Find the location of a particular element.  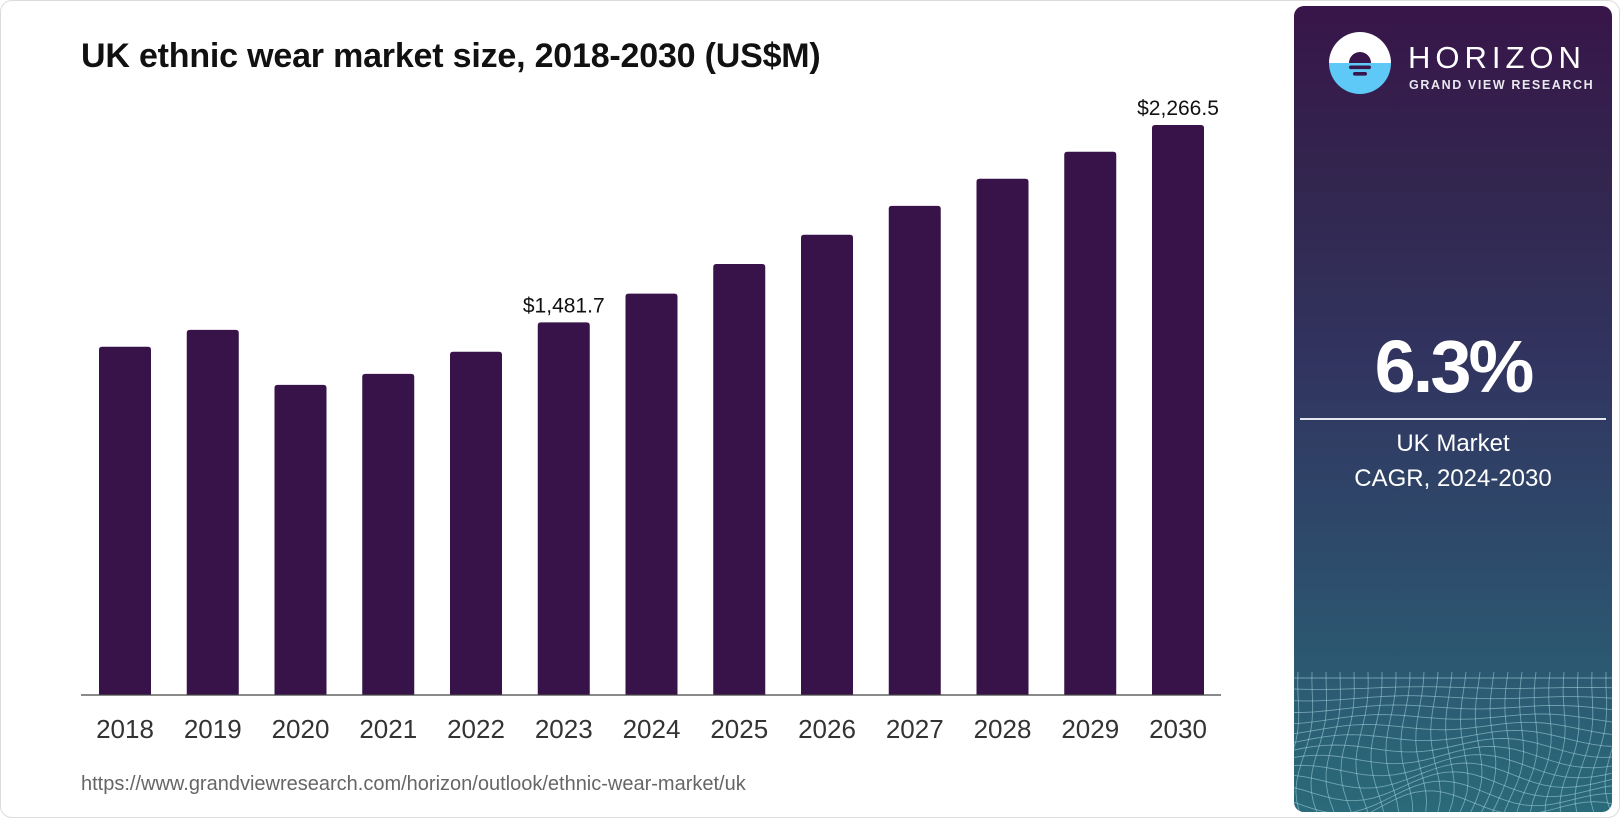

data-label-2030: $2,266.5 is located at coordinates (1178, 108).